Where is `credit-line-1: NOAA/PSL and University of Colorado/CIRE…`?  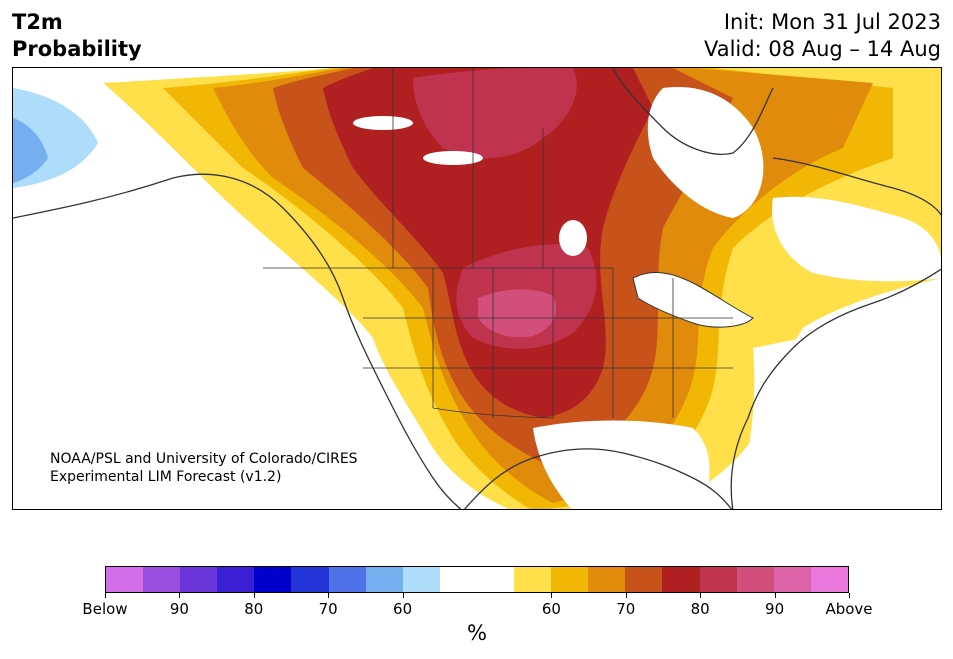 credit-line-1: NOAA/PSL and University of Colorado/CIRE… is located at coordinates (204, 459).